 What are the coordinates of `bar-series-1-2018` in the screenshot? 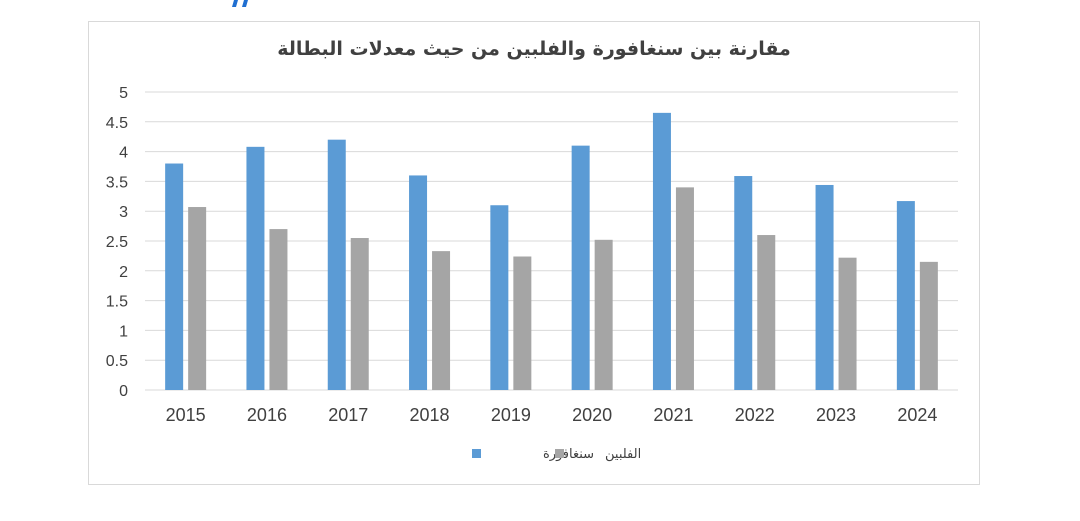 It's located at (418, 282).